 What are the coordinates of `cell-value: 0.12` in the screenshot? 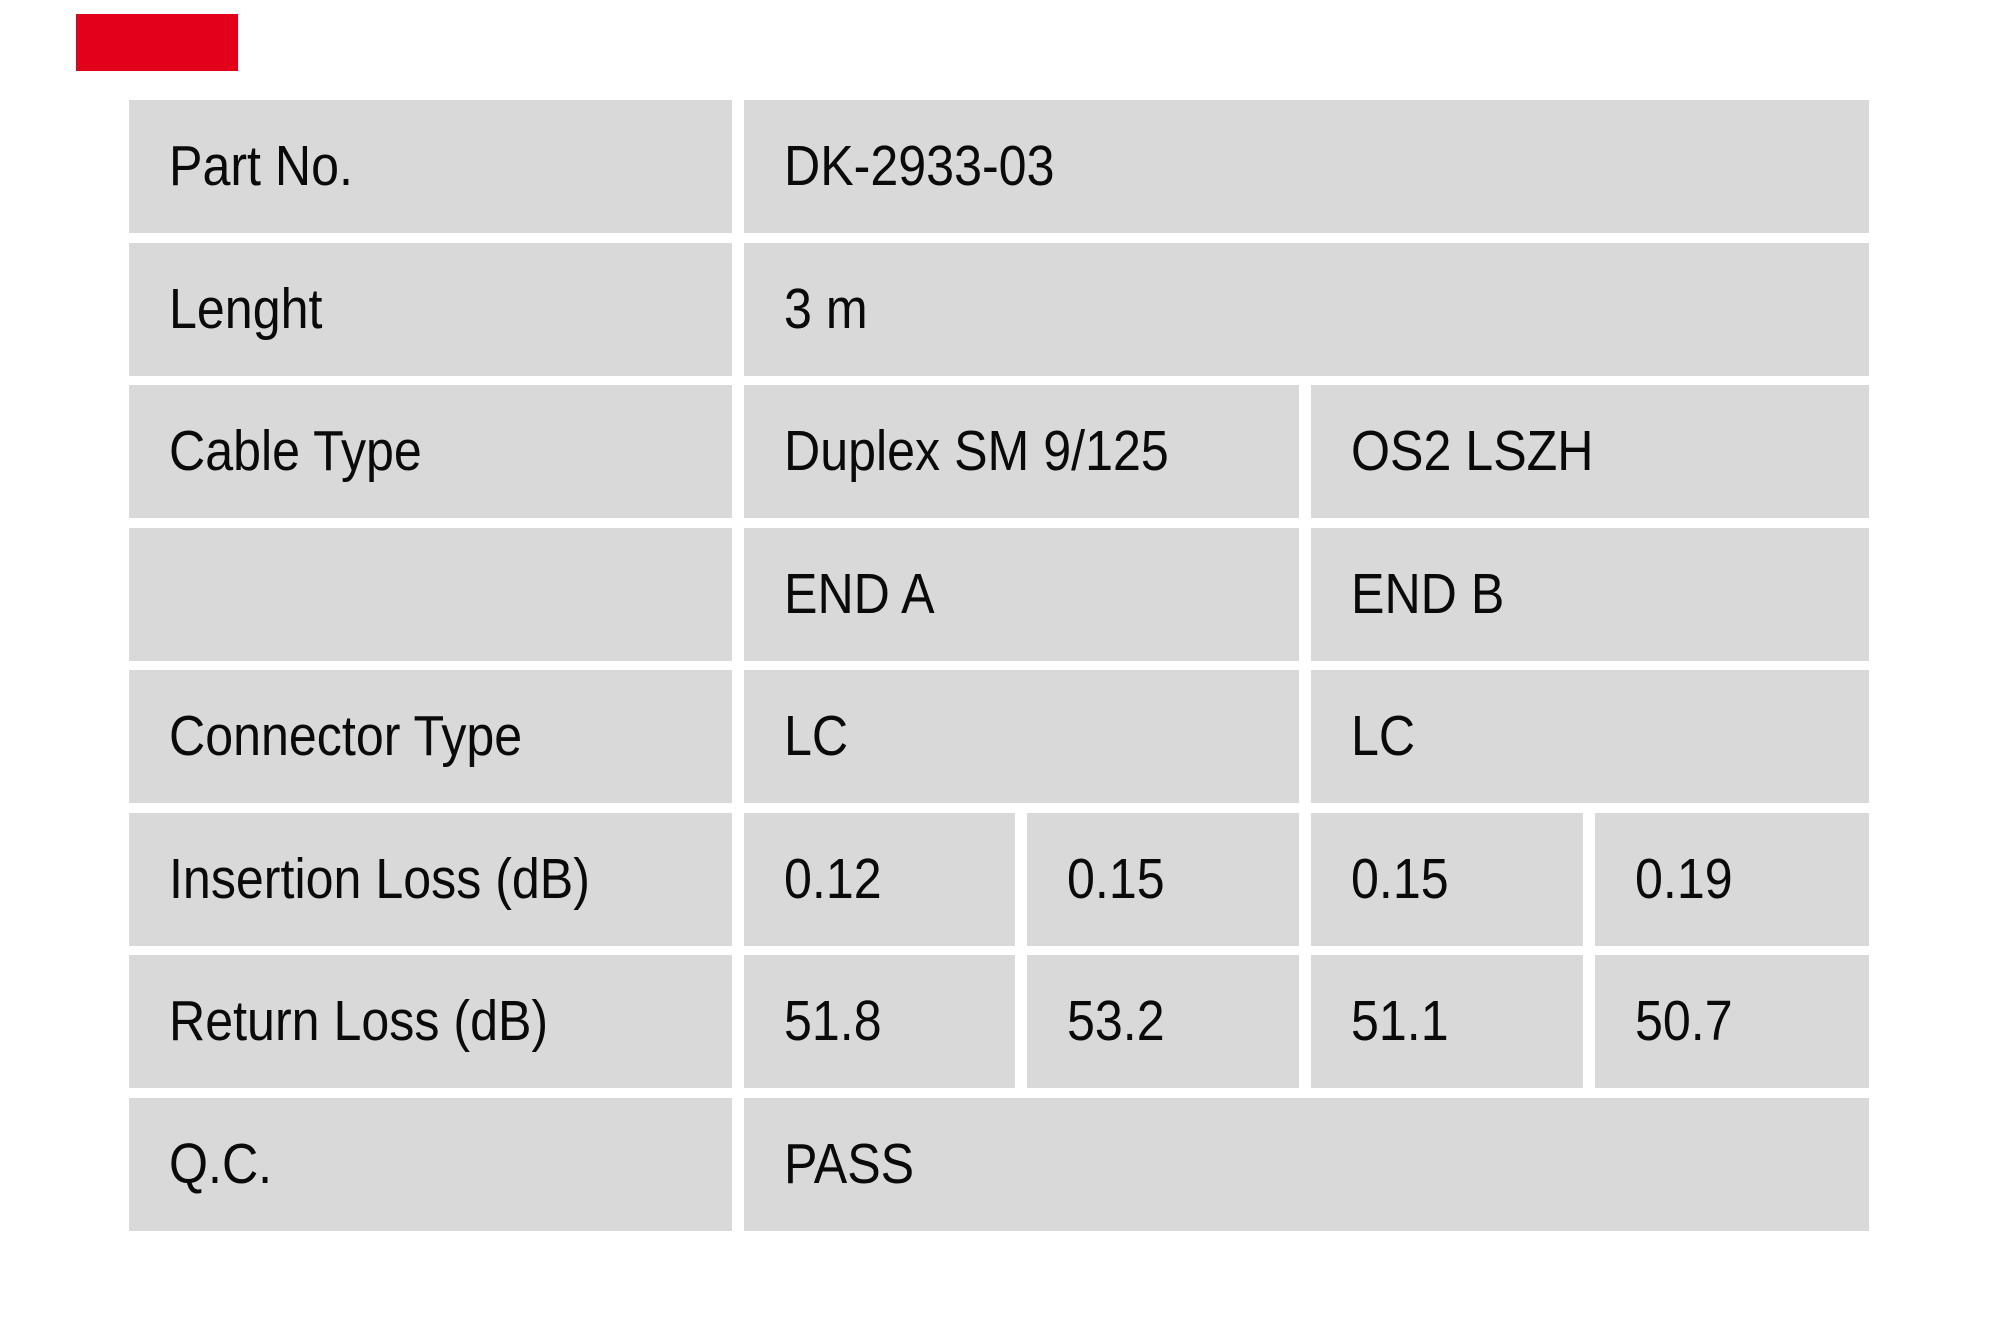 It's located at (833, 878).